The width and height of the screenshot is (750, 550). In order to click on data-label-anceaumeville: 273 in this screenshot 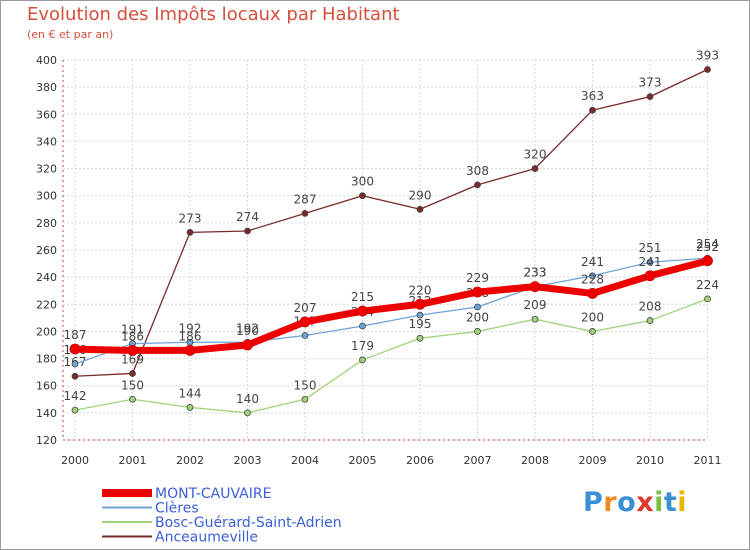, I will do `click(190, 218)`.